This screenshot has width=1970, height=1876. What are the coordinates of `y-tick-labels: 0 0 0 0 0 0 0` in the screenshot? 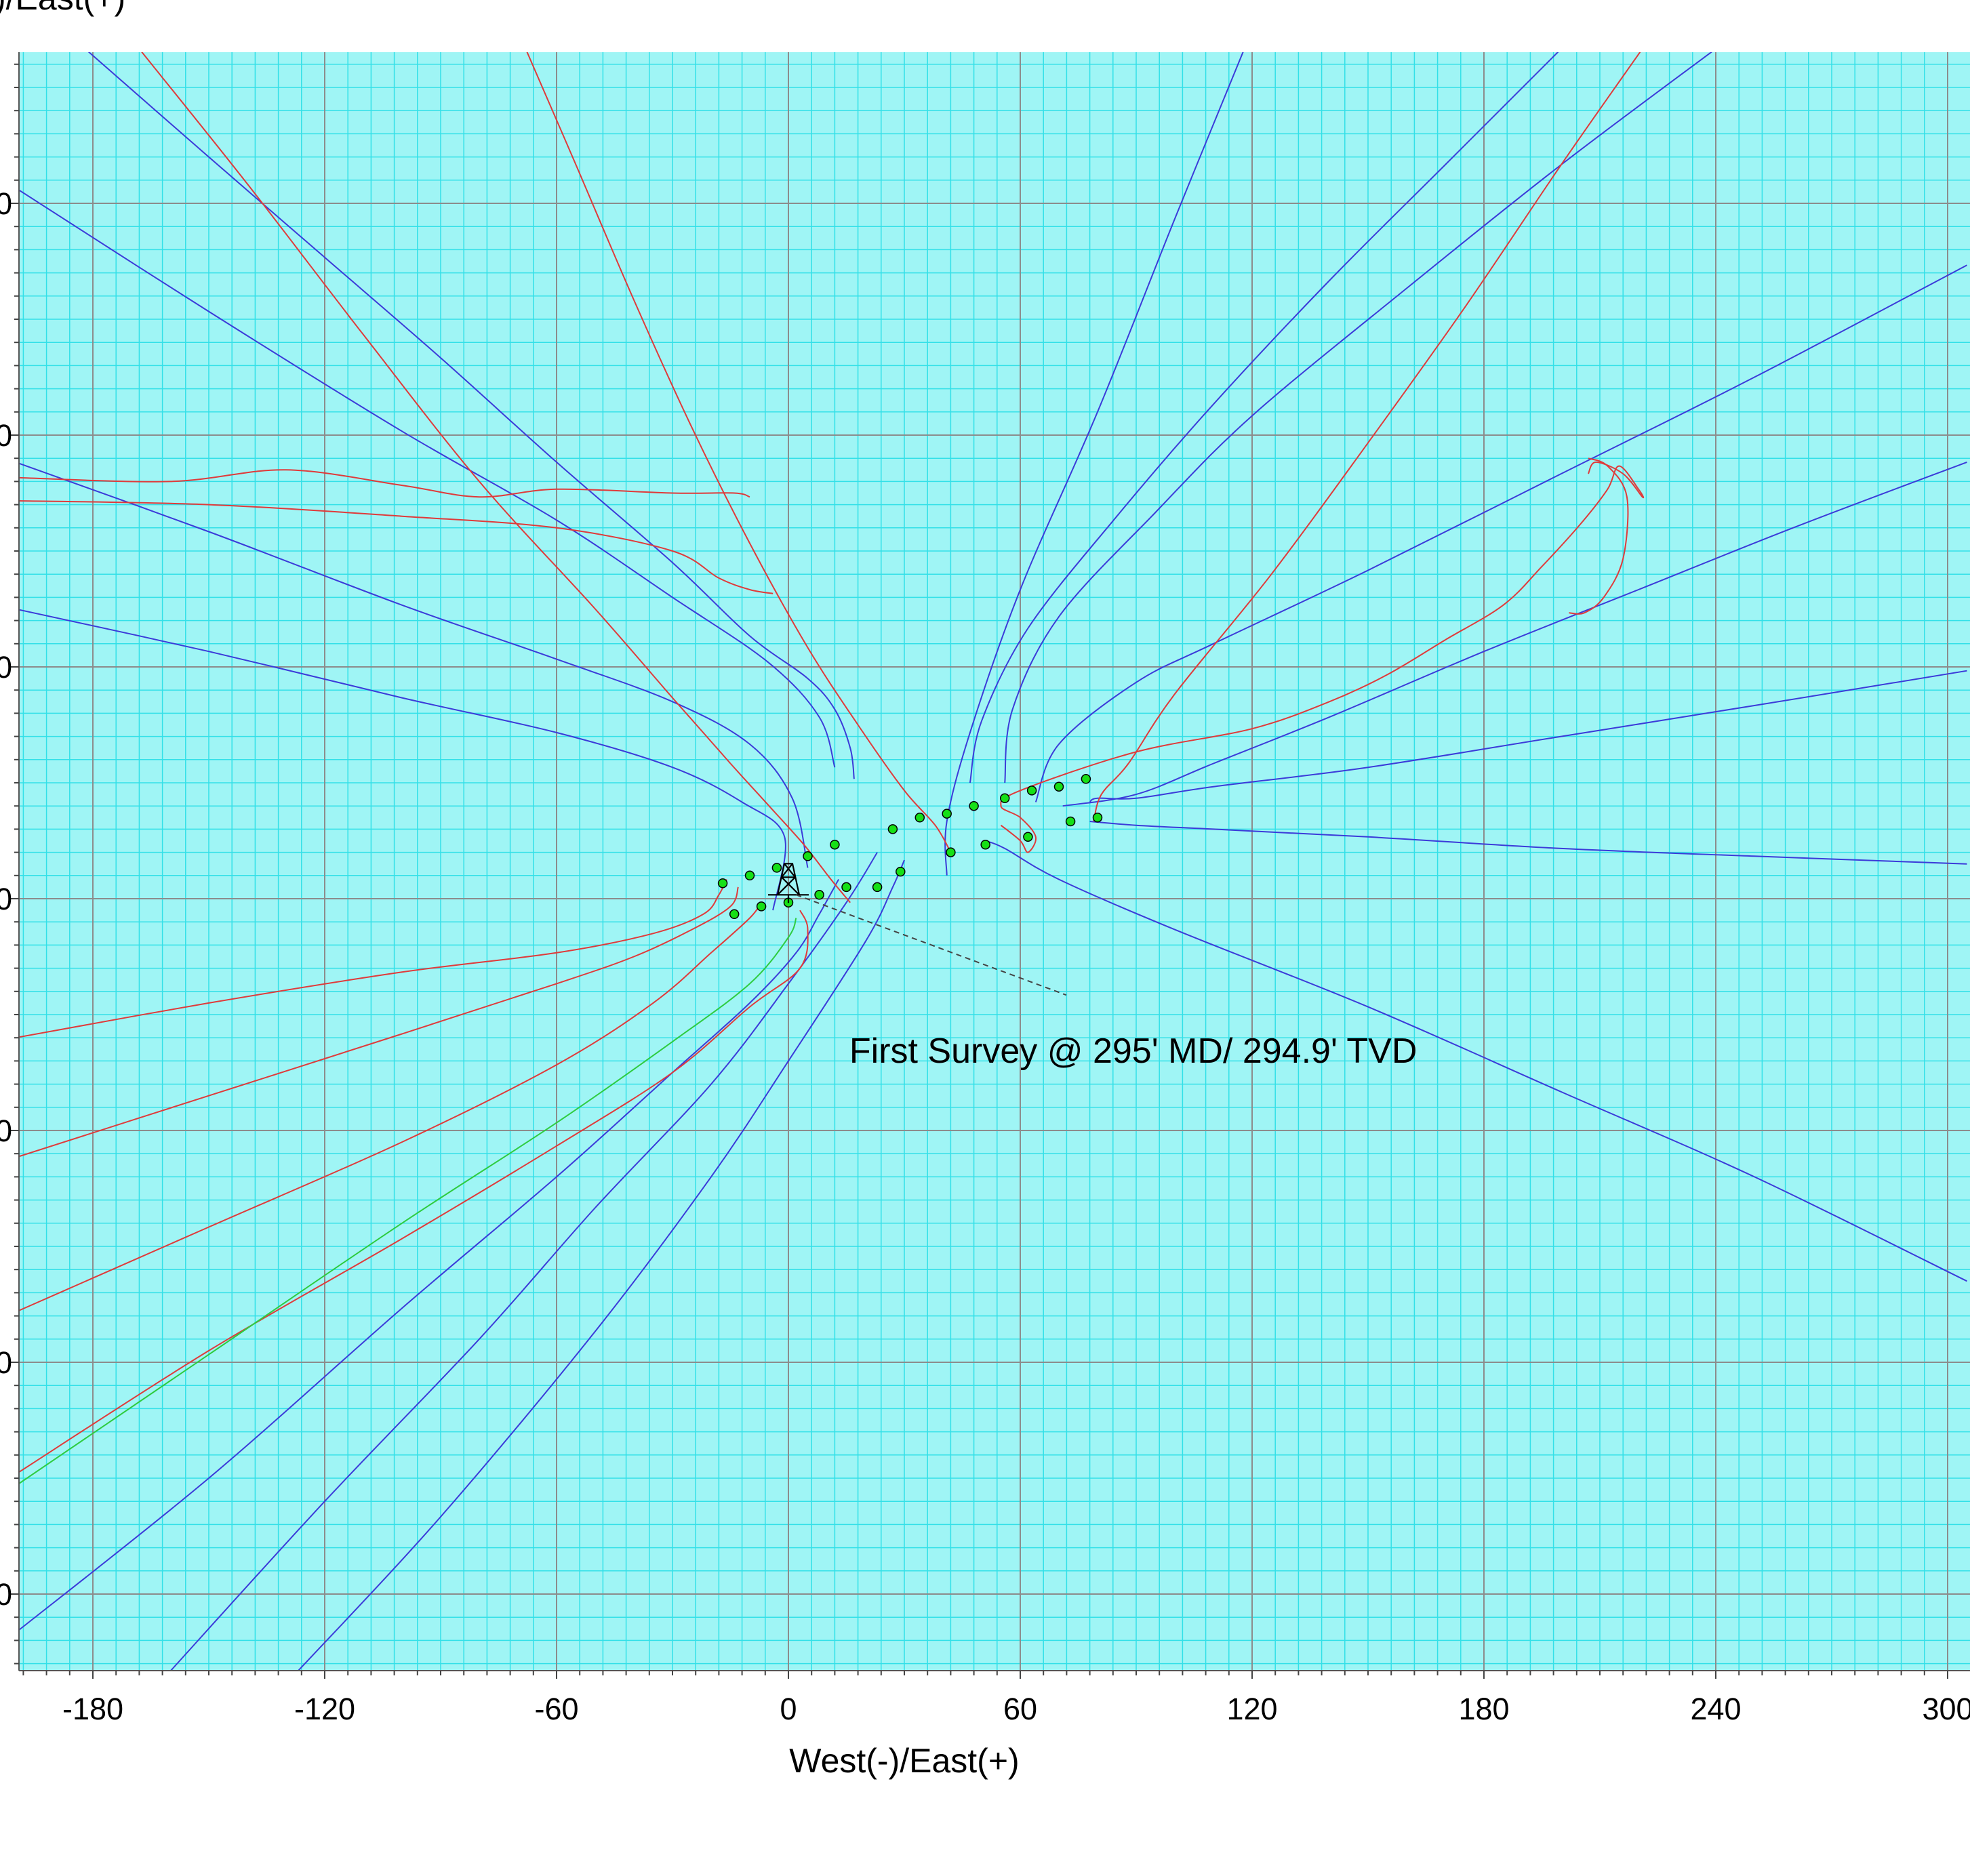 It's located at (6, 899).